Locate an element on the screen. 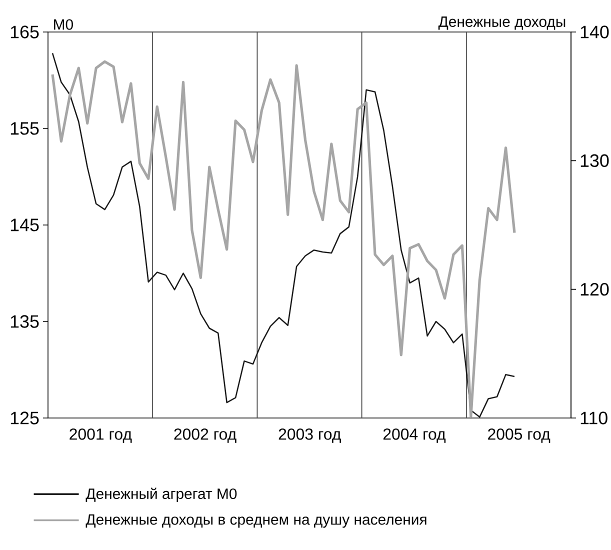 The height and width of the screenshot is (550, 611). y-tick-label: 125 is located at coordinates (24, 418).